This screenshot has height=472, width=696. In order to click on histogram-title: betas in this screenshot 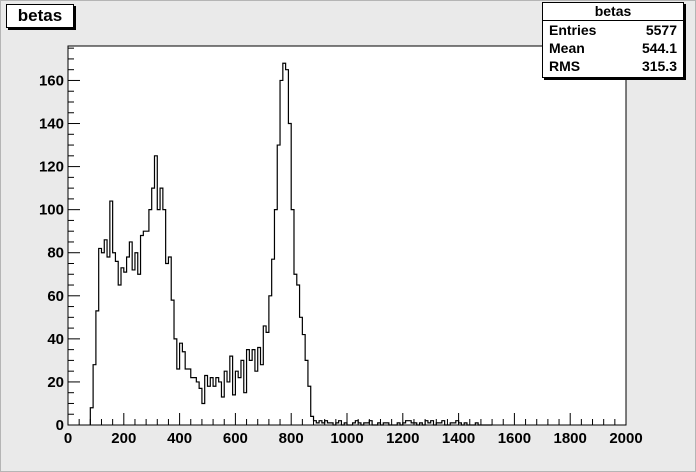, I will do `click(40, 16)`.